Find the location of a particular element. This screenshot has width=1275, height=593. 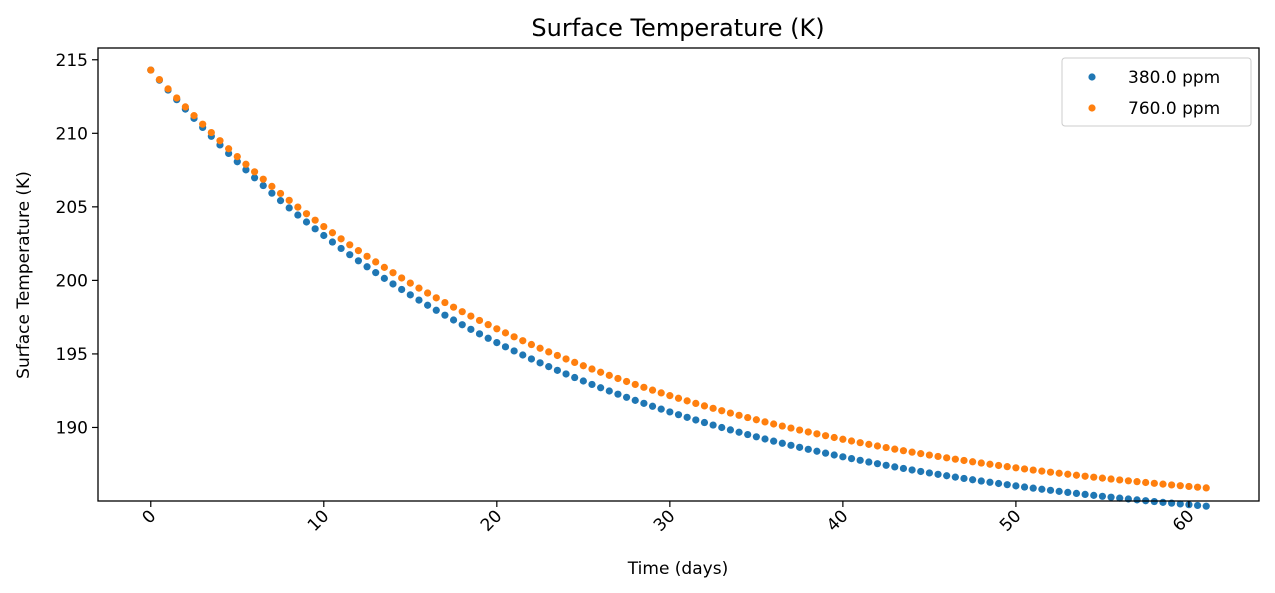

y-axis-ticks: 190 195 200 205 210 215 is located at coordinates (77, 244).